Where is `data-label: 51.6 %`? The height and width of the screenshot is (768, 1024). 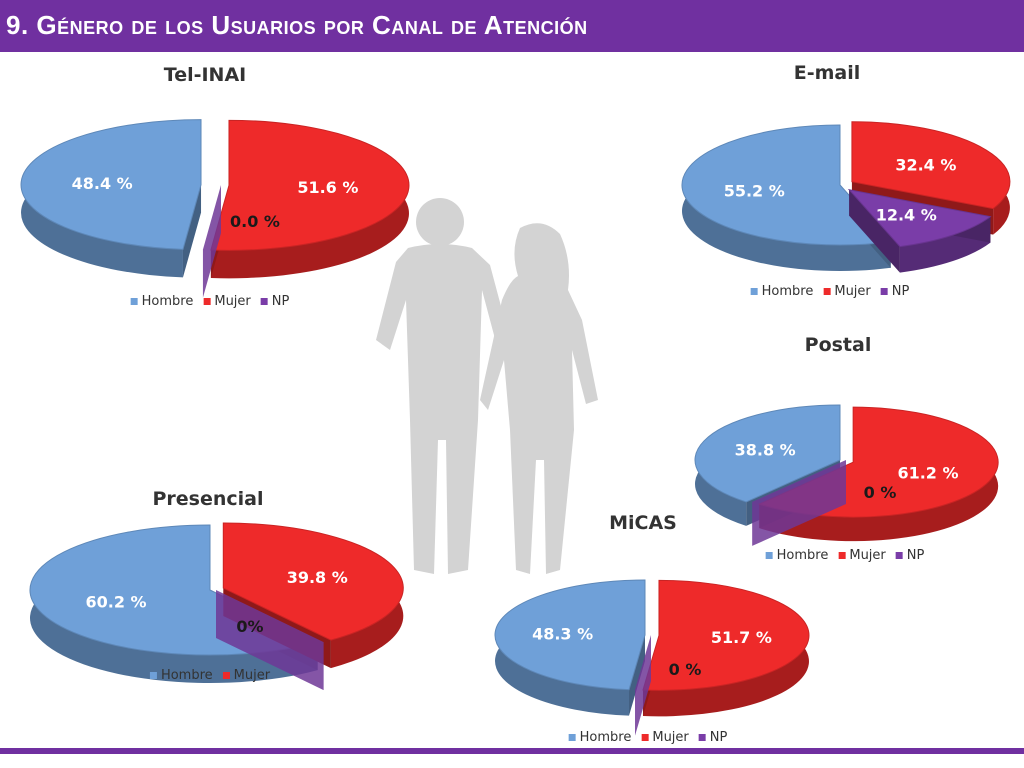
data-label: 51.6 % is located at coordinates (327, 187).